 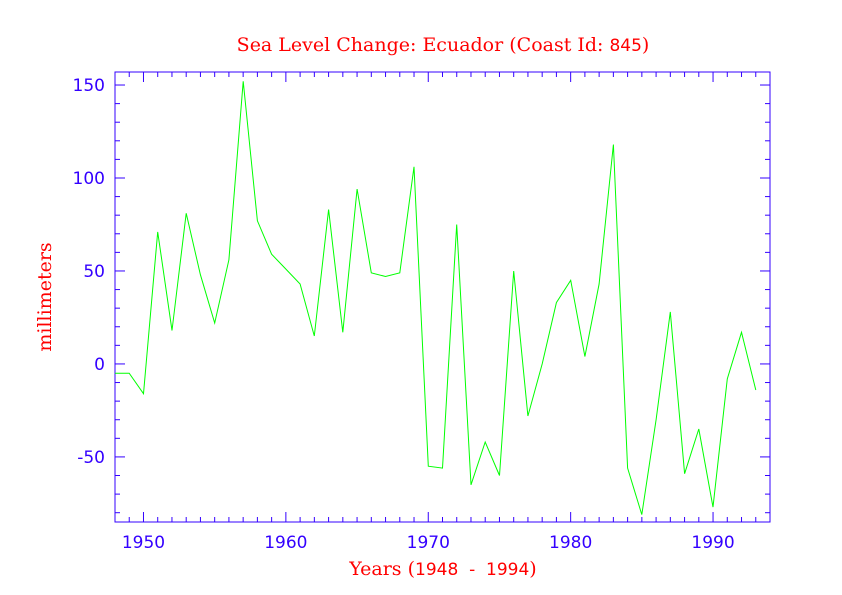 I want to click on x-tick-label: 1950, so click(x=143, y=543).